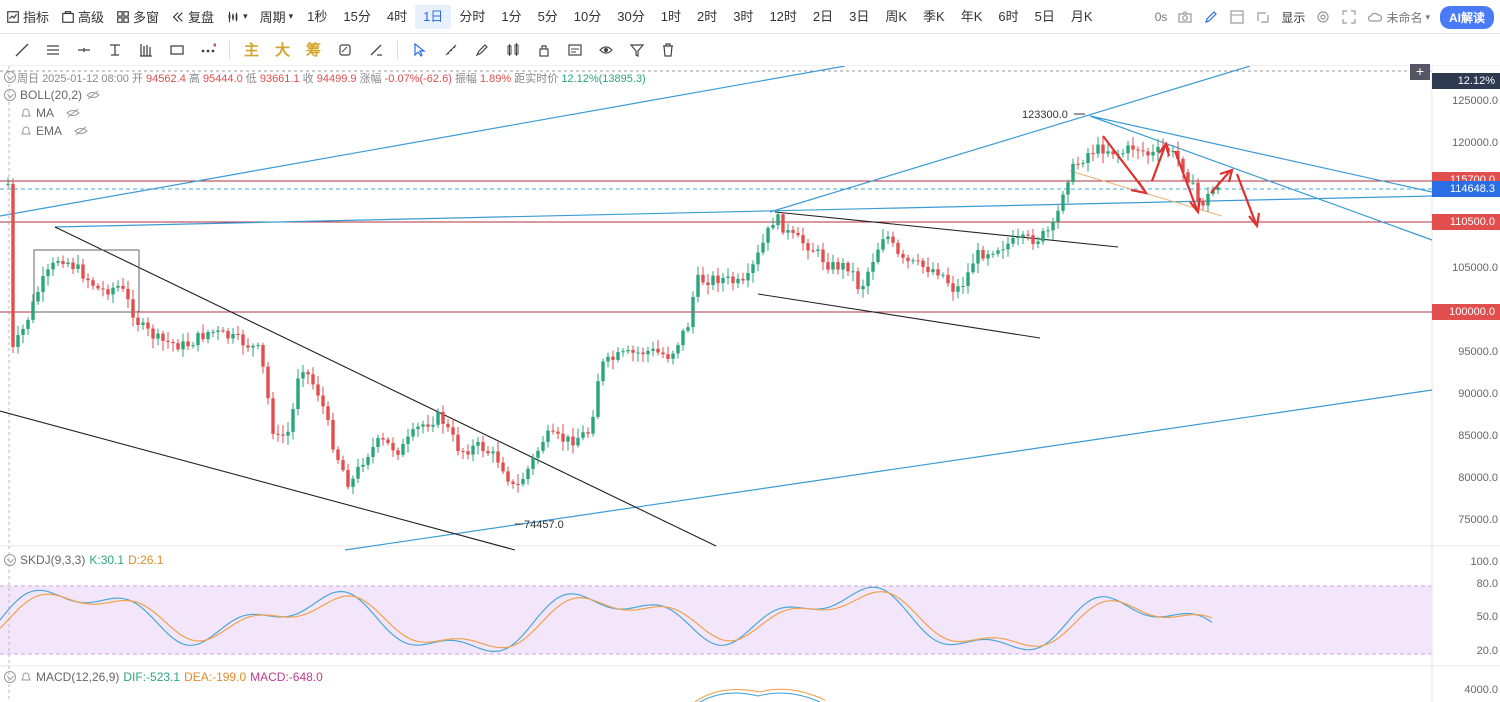 This screenshot has height=702, width=1500. I want to click on delete-tool, so click(667, 50).